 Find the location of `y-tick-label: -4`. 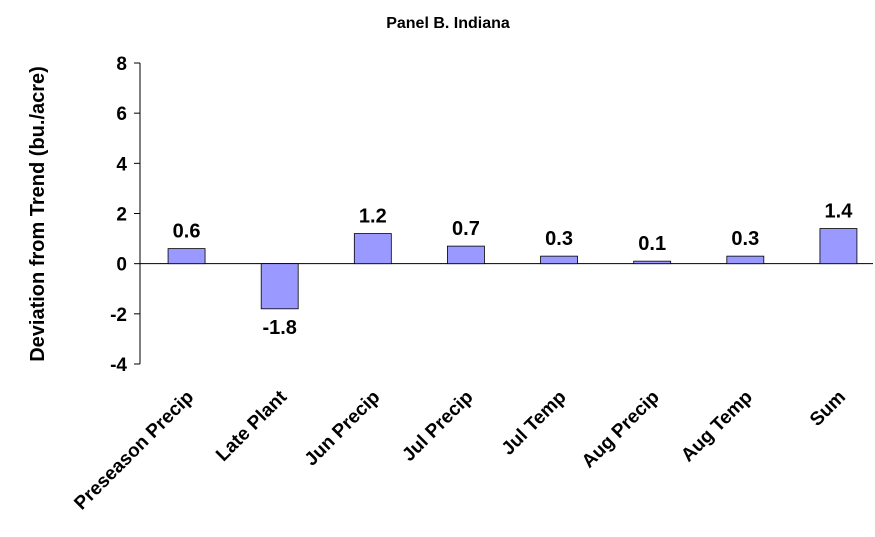

y-tick-label: -4 is located at coordinates (118, 365).